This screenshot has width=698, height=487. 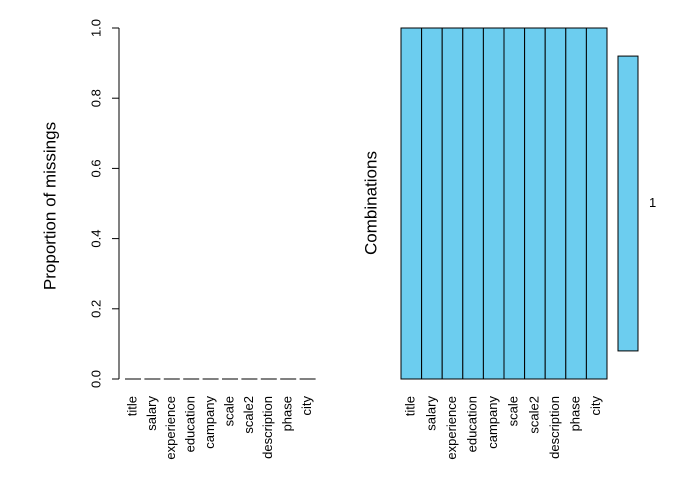 I want to click on combination-cell-salary, so click(x=432, y=203).